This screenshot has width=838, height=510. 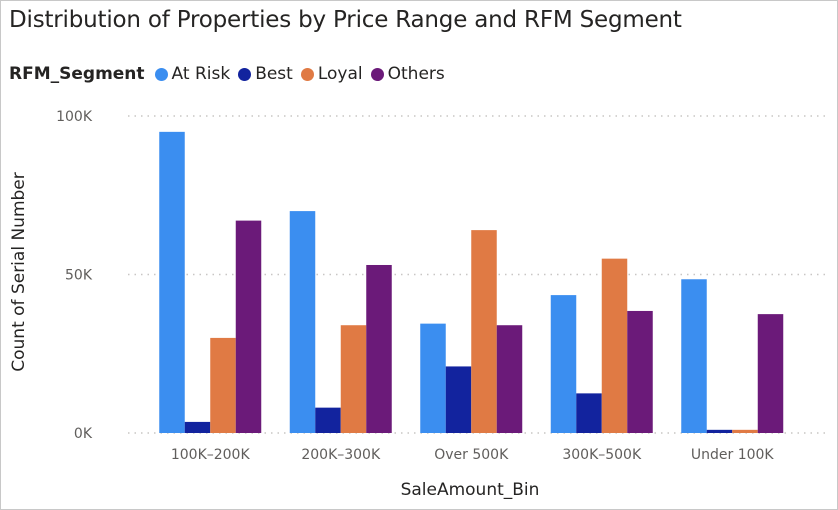 I want to click on x-tick-label: 200K–300K, so click(x=341, y=455).